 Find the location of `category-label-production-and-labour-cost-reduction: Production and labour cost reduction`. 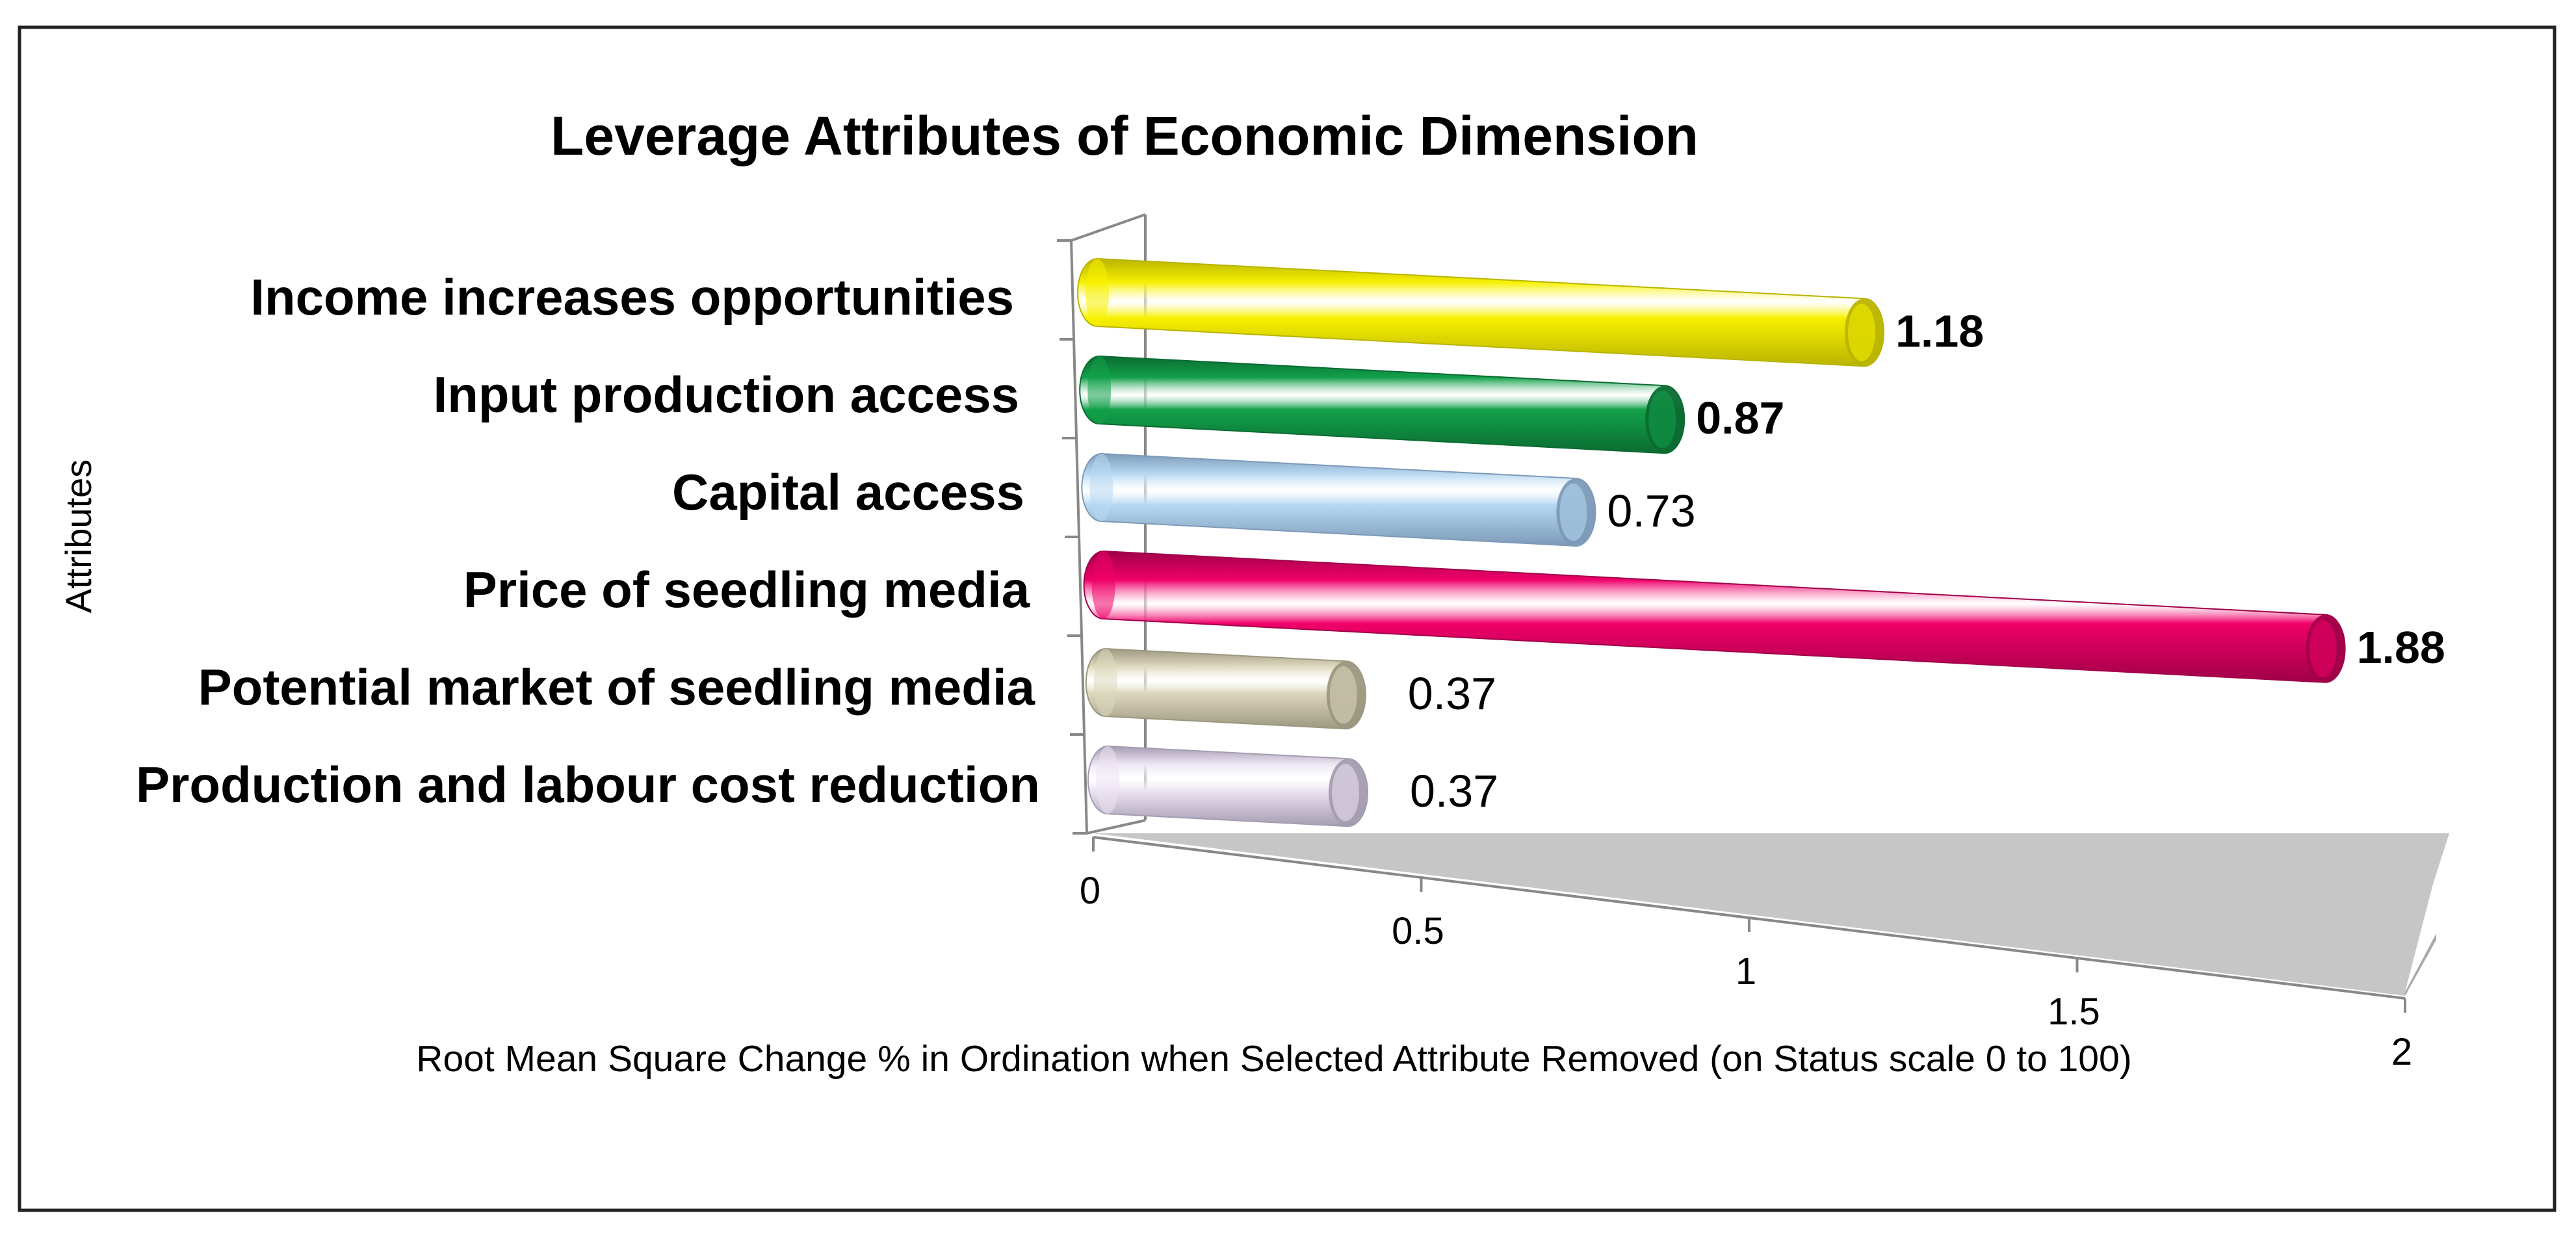

category-label-production-and-labour-cost-reduction: Production and labour cost reduction is located at coordinates (588, 784).